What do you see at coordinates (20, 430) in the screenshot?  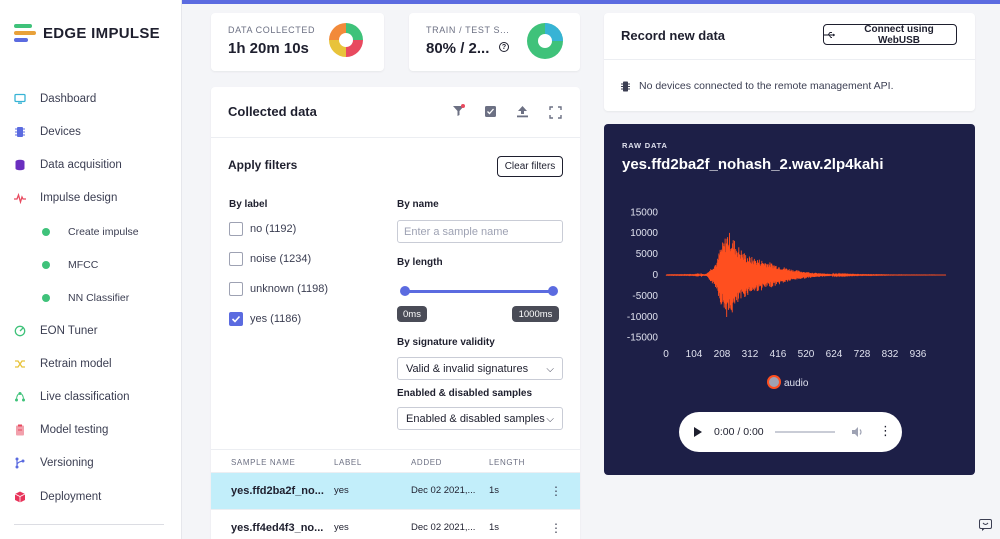 I see `clipboard-icon` at bounding box center [20, 430].